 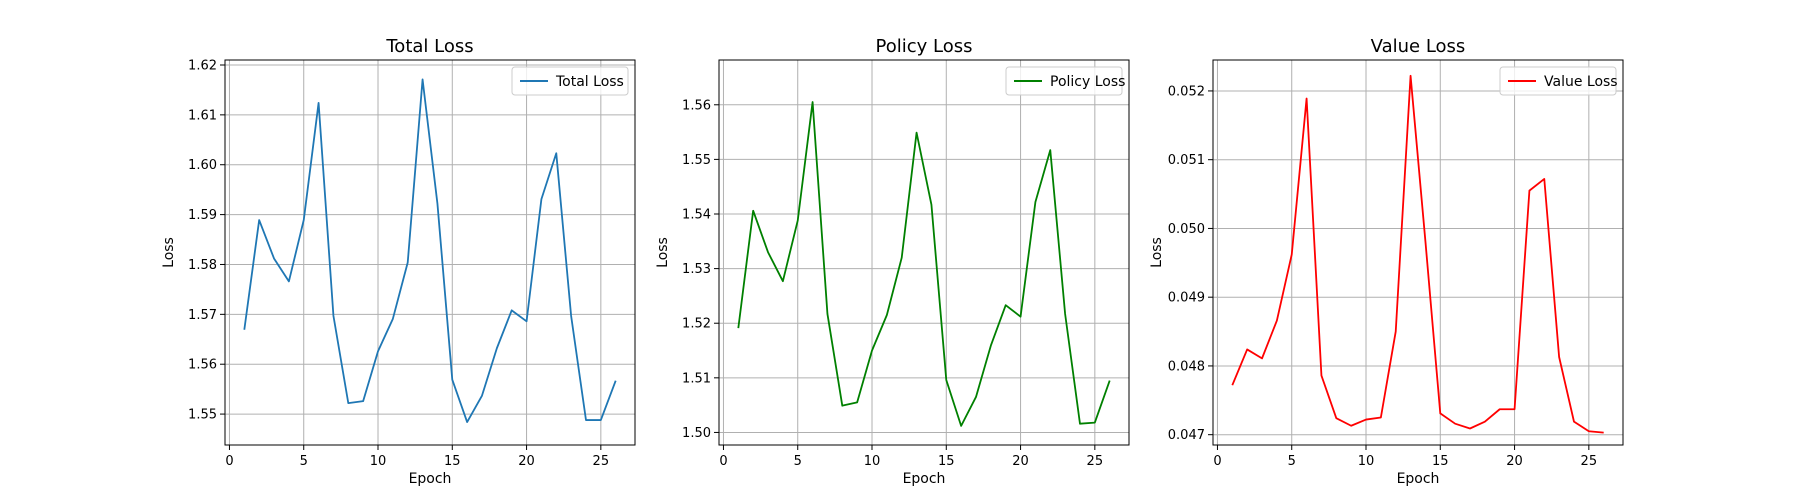 What do you see at coordinates (924, 46) in the screenshot?
I see `policy-loss-title: Policy Loss` at bounding box center [924, 46].